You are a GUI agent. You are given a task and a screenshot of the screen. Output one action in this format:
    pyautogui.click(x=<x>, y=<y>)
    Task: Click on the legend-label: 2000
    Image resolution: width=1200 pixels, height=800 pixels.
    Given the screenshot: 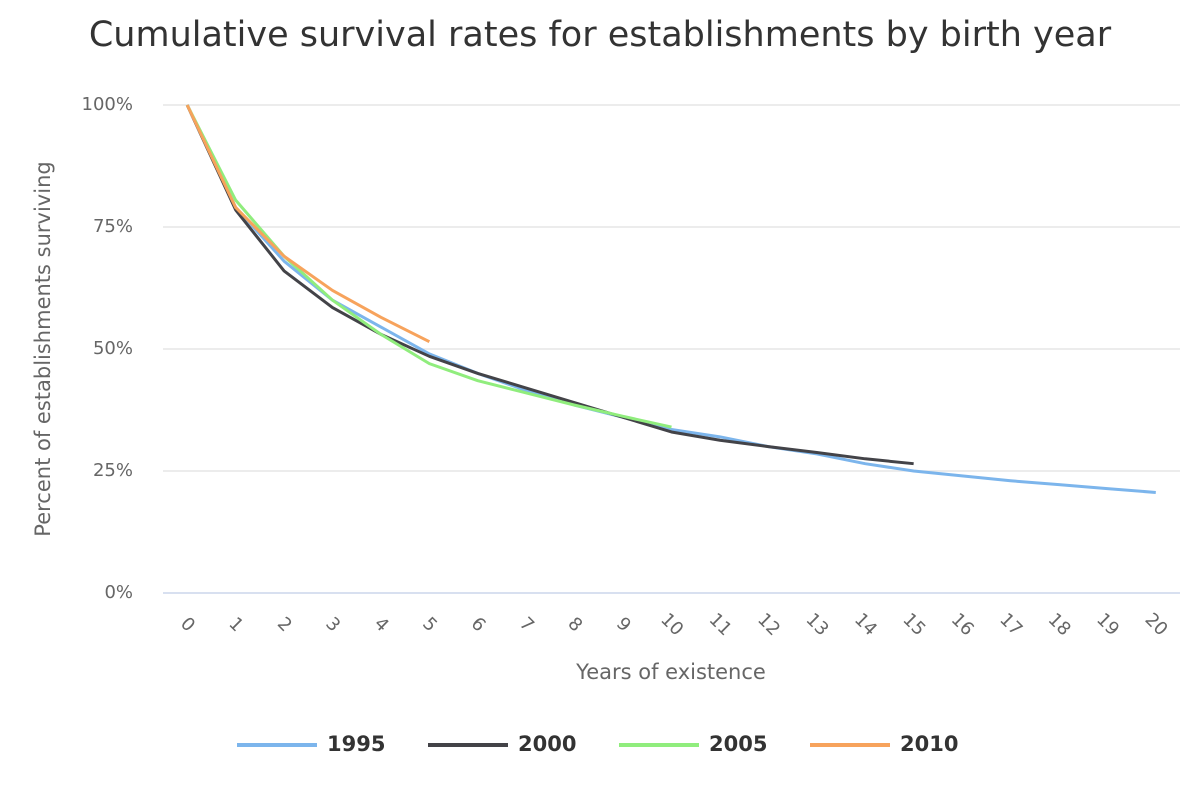 What is the action you would take?
    pyautogui.click(x=547, y=744)
    